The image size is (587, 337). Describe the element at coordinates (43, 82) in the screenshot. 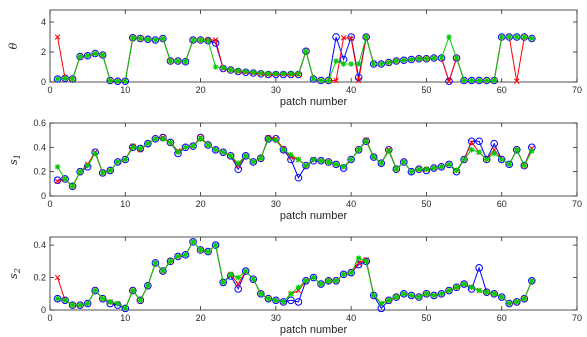

I see `y-tick-label: 0` at that location.